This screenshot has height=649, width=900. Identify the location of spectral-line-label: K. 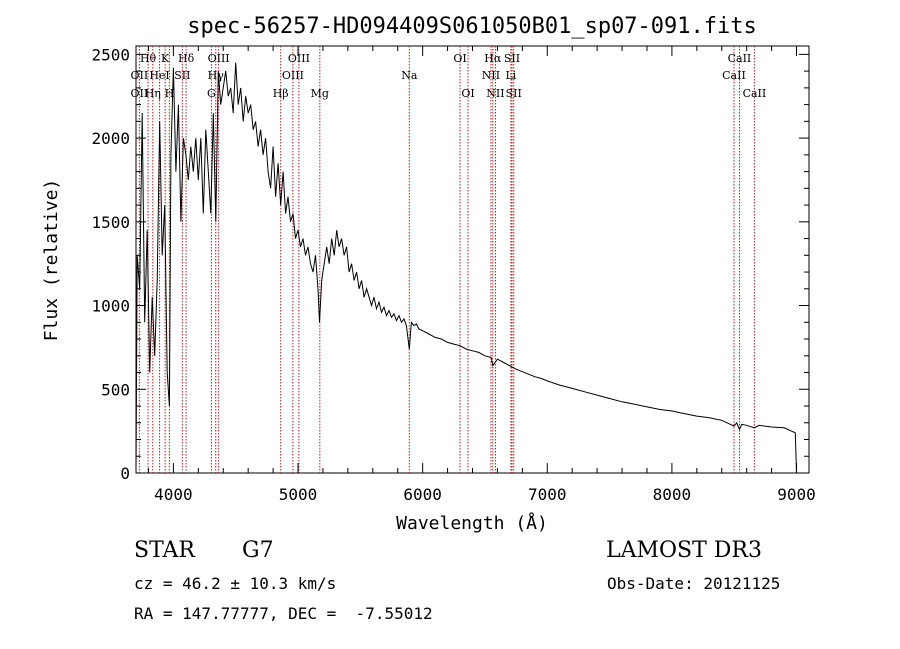
(165, 58).